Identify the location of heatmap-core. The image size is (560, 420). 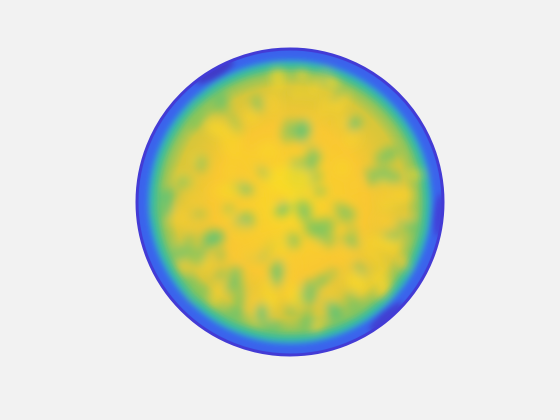
(290, 180).